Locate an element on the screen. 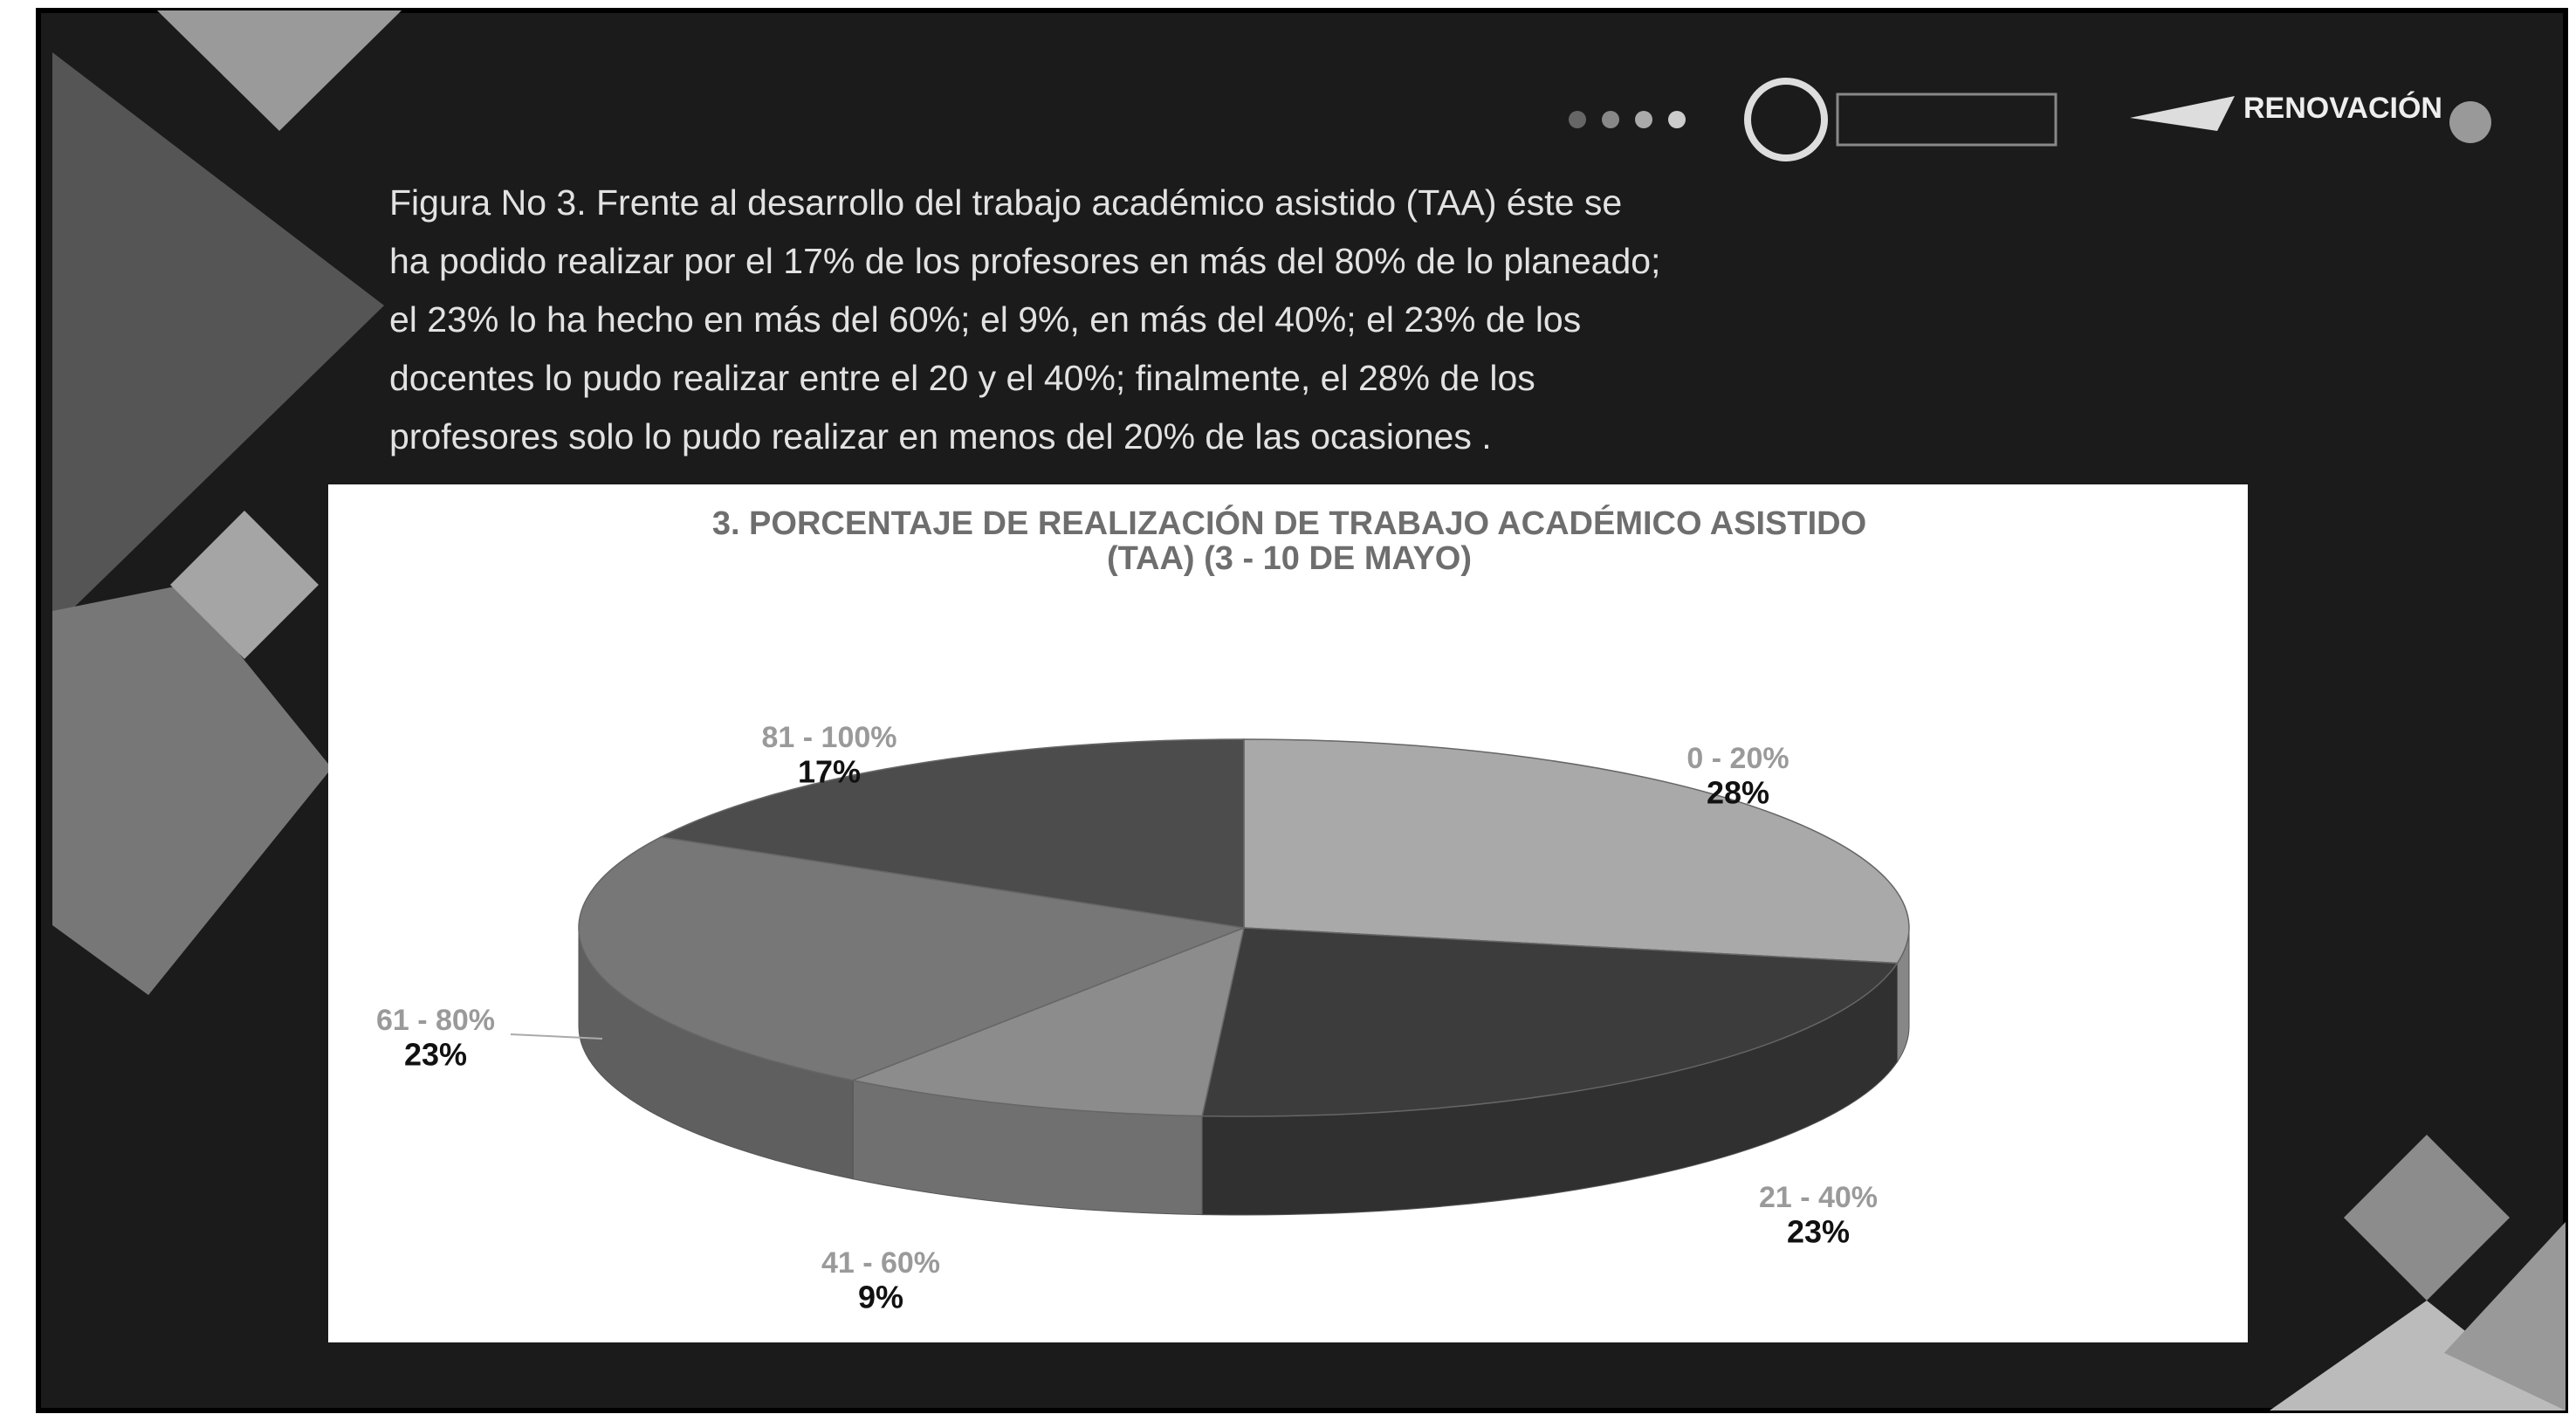 This screenshot has height=1414, width=2576. category-label: 0 - 20% is located at coordinates (1737, 758).